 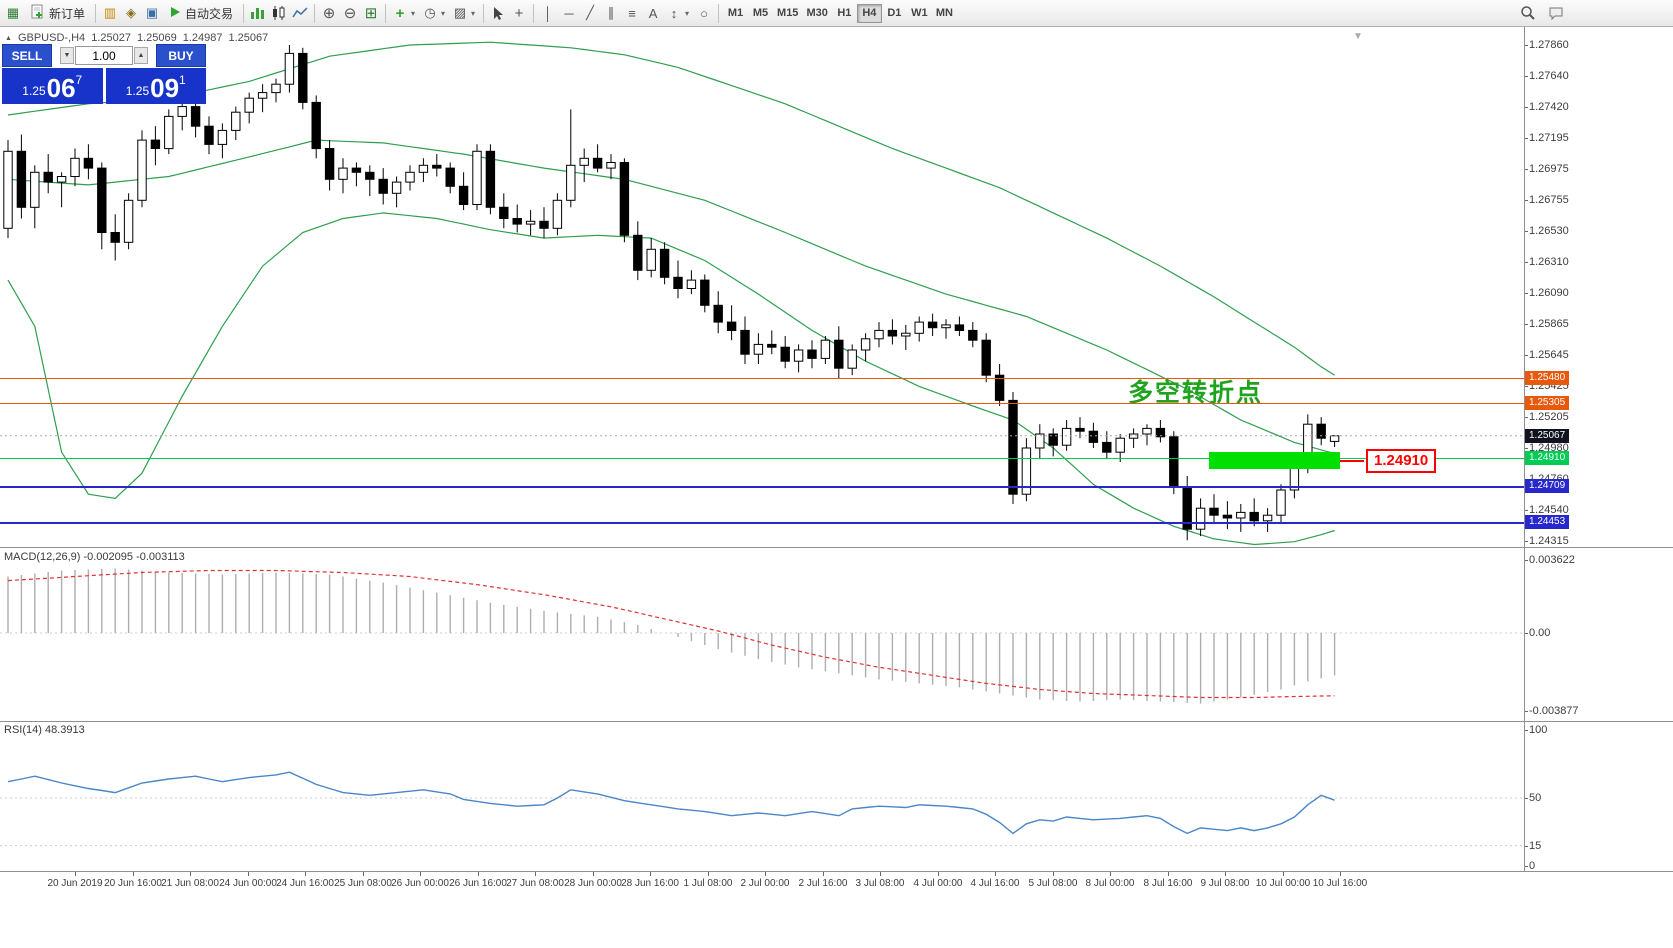 I want to click on time-axis-label: 24 Jun 00:00, so click(x=248, y=883).